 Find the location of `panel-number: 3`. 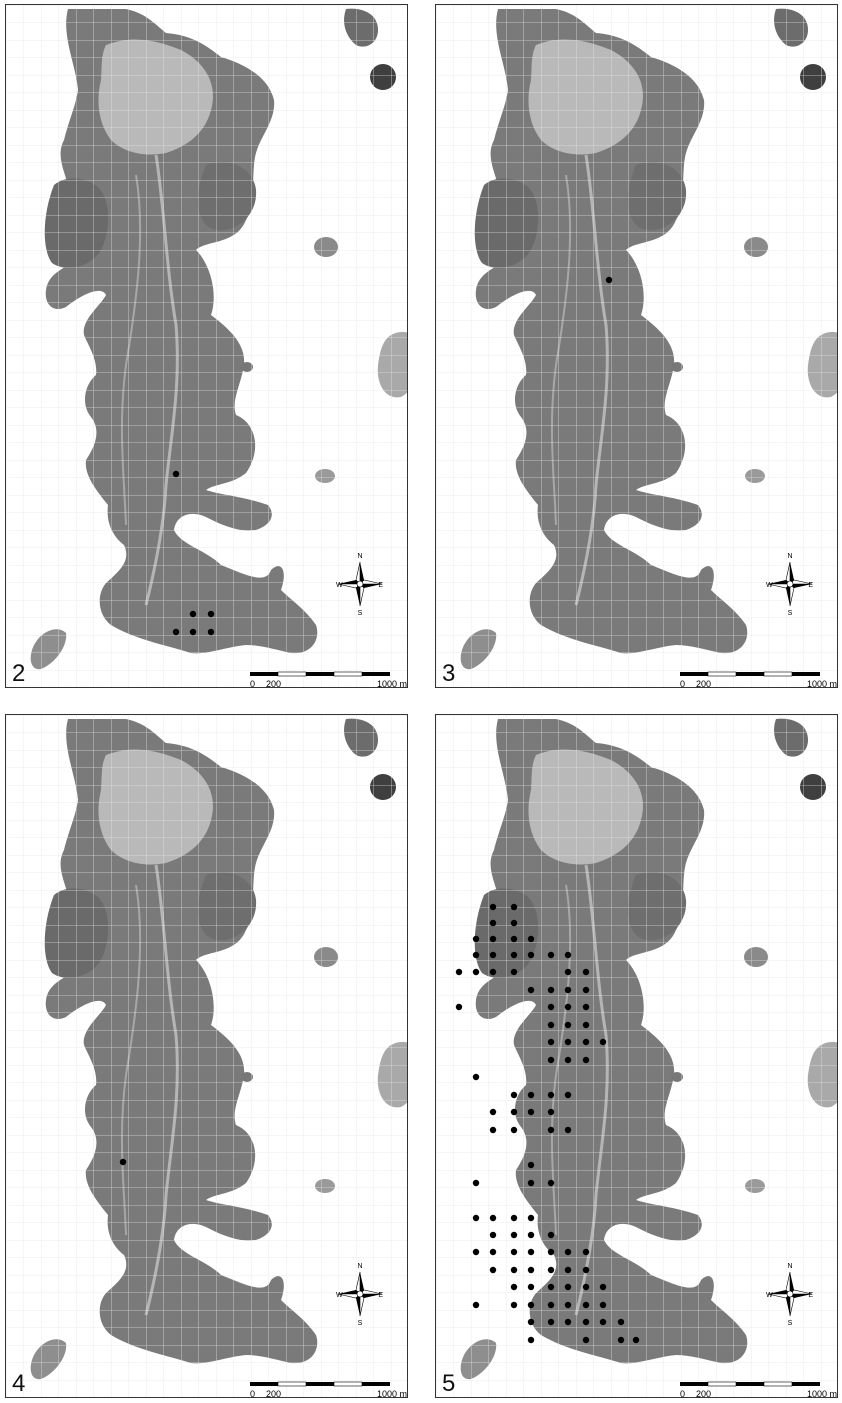

panel-number: 3 is located at coordinates (449, 673).